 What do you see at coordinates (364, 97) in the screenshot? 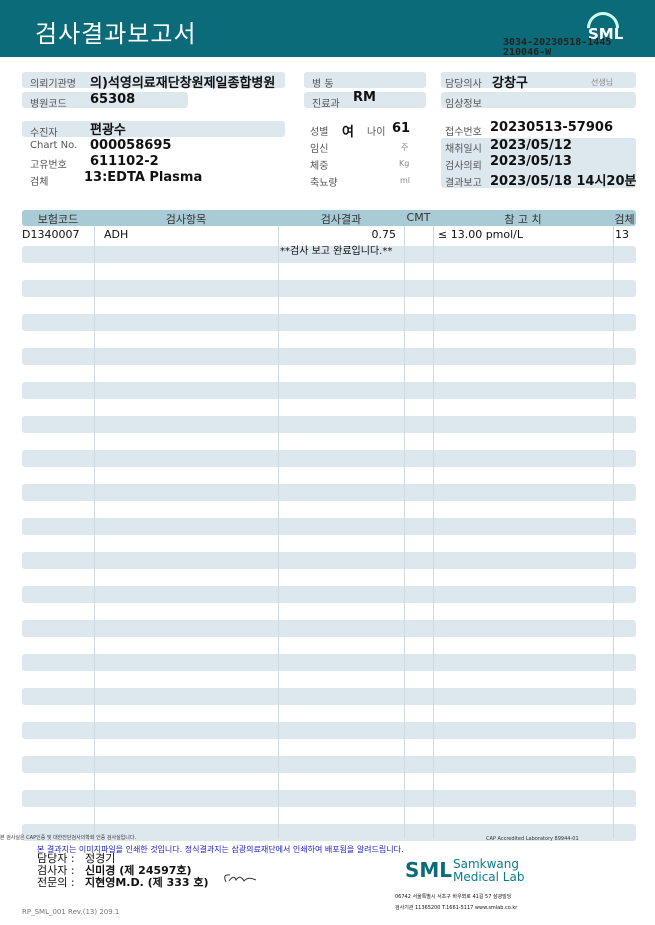
I see `dept: RM` at bounding box center [364, 97].